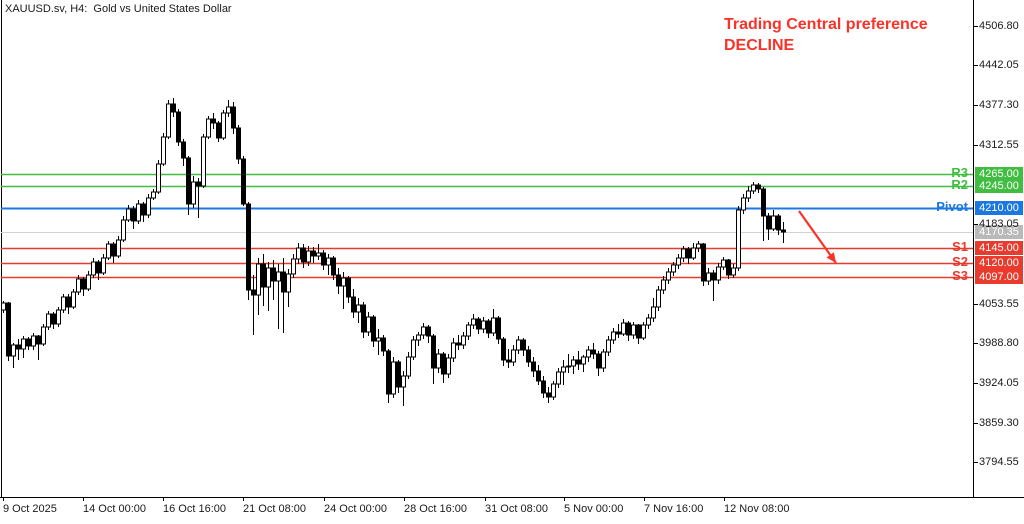 The image size is (1024, 524). What do you see at coordinates (999, 462) in the screenshot?
I see `price-tick-label: 3794.55` at bounding box center [999, 462].